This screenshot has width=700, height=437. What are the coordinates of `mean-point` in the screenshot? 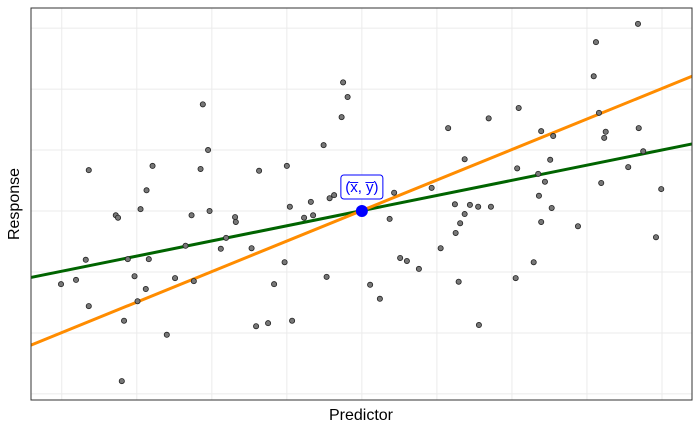 It's located at (361, 211).